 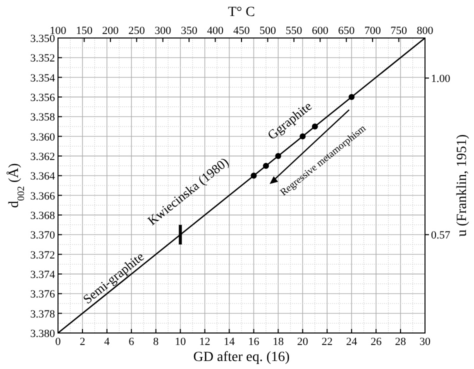 I want to click on x-tick-label: 22, so click(x=327, y=342).